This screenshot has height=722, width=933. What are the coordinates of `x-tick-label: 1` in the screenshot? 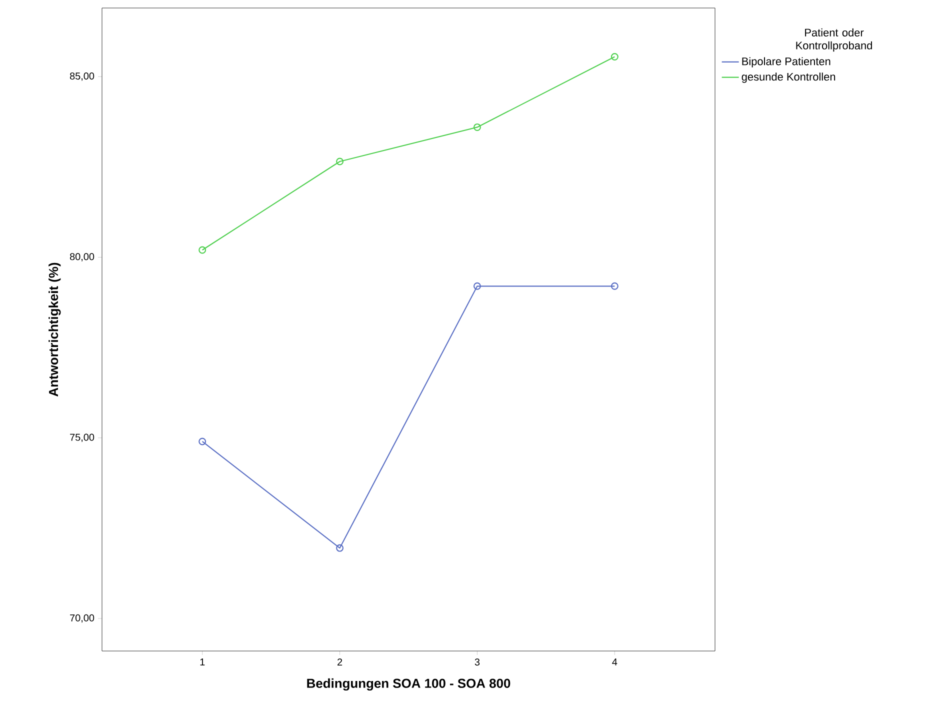 It's located at (202, 662).